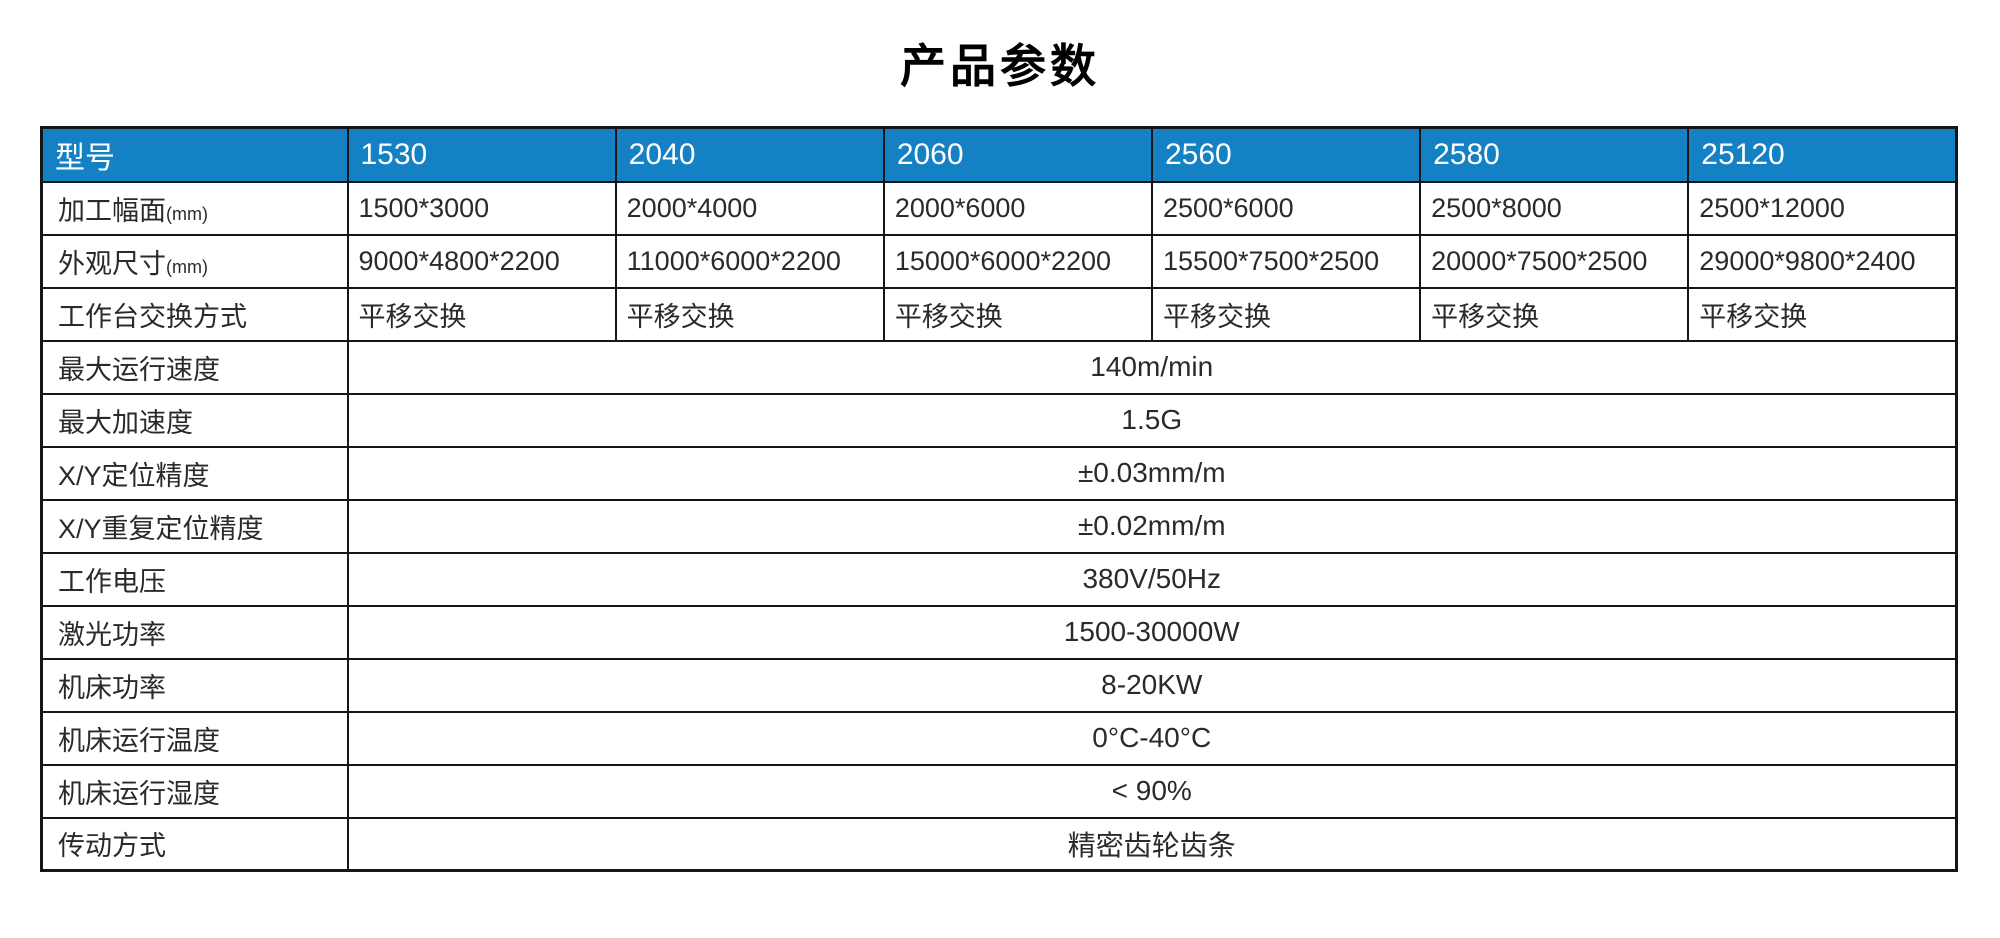 Image resolution: width=2000 pixels, height=938 pixels. What do you see at coordinates (125, 422) in the screenshot?
I see `row-label: 最大加速度` at bounding box center [125, 422].